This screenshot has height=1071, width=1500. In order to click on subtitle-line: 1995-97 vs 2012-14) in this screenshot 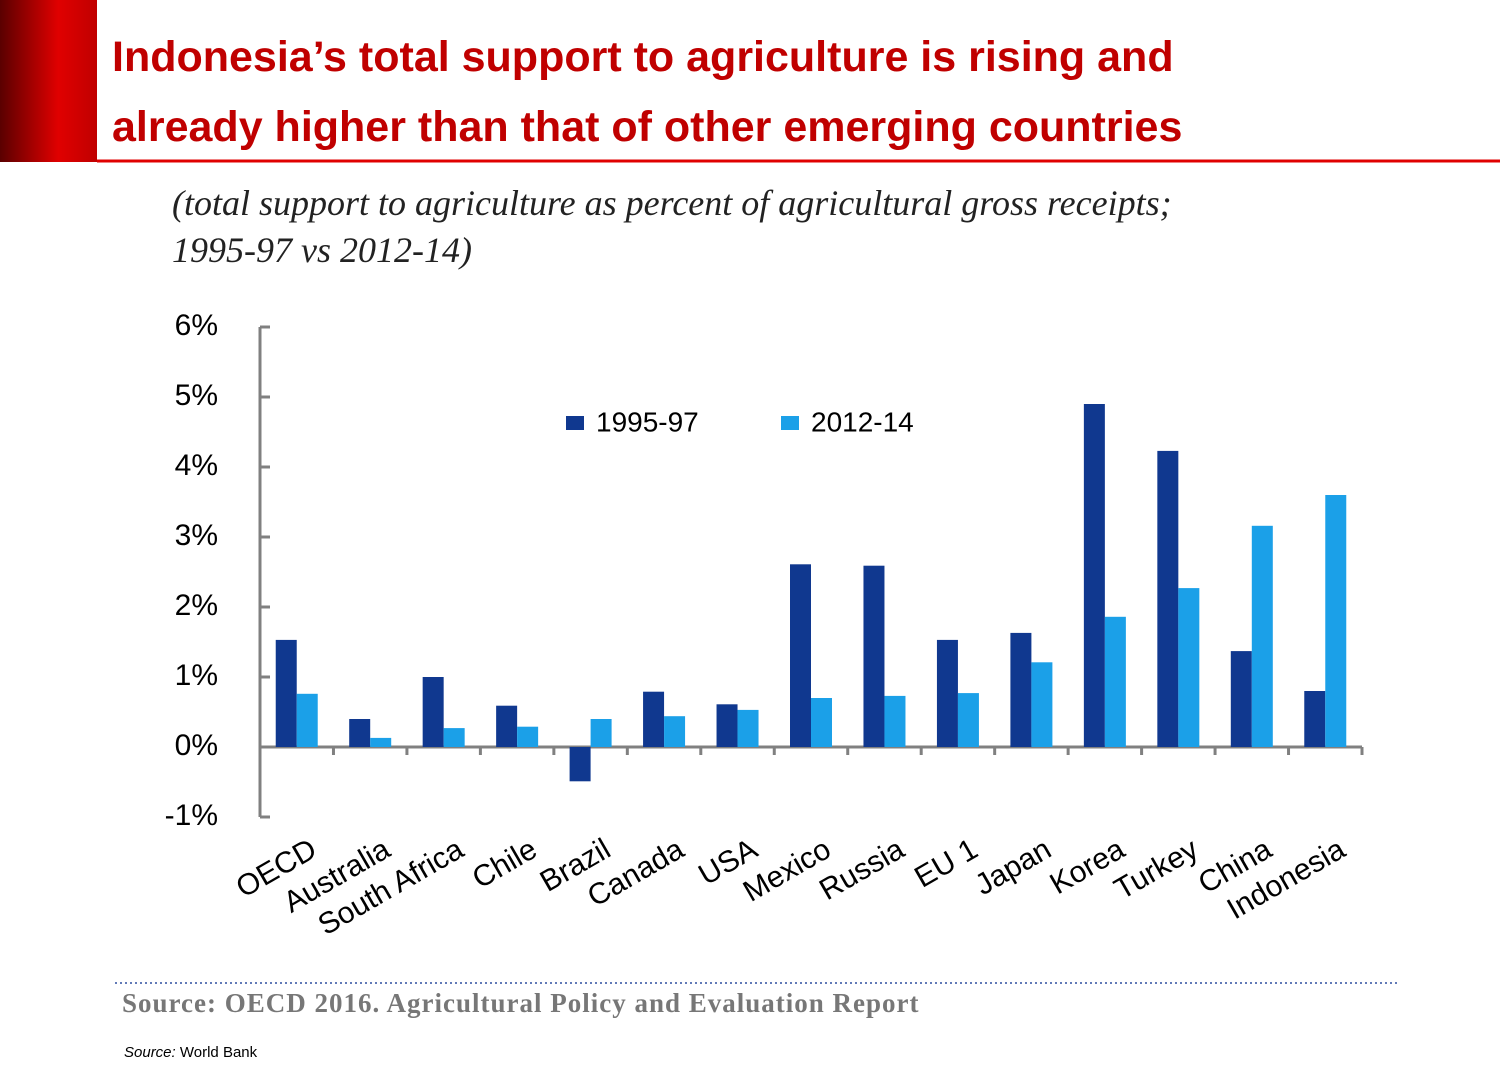, I will do `click(322, 250)`.